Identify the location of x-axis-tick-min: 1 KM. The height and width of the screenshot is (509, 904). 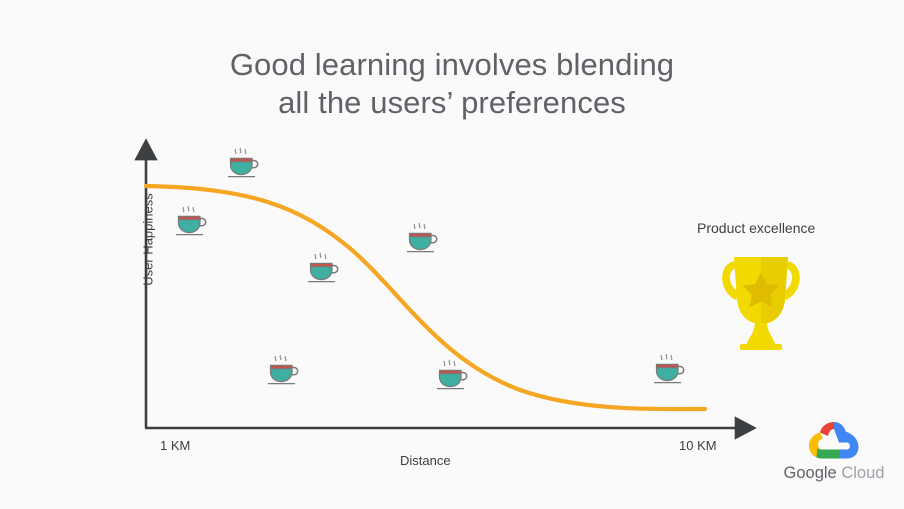
(175, 445).